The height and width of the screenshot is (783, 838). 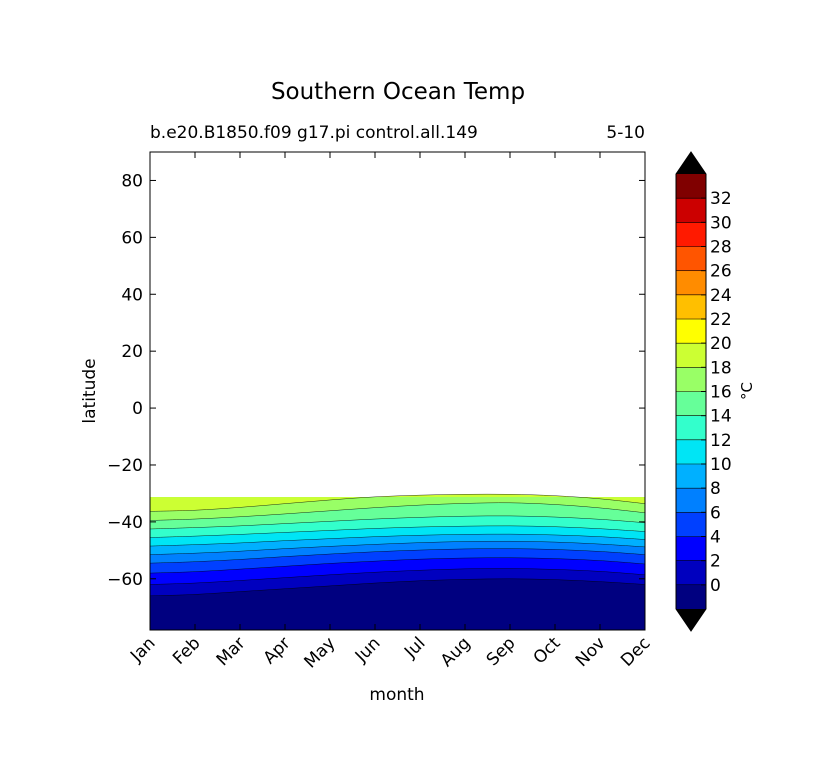 What do you see at coordinates (125, 466) in the screenshot?
I see `y-tick-label: −20` at bounding box center [125, 466].